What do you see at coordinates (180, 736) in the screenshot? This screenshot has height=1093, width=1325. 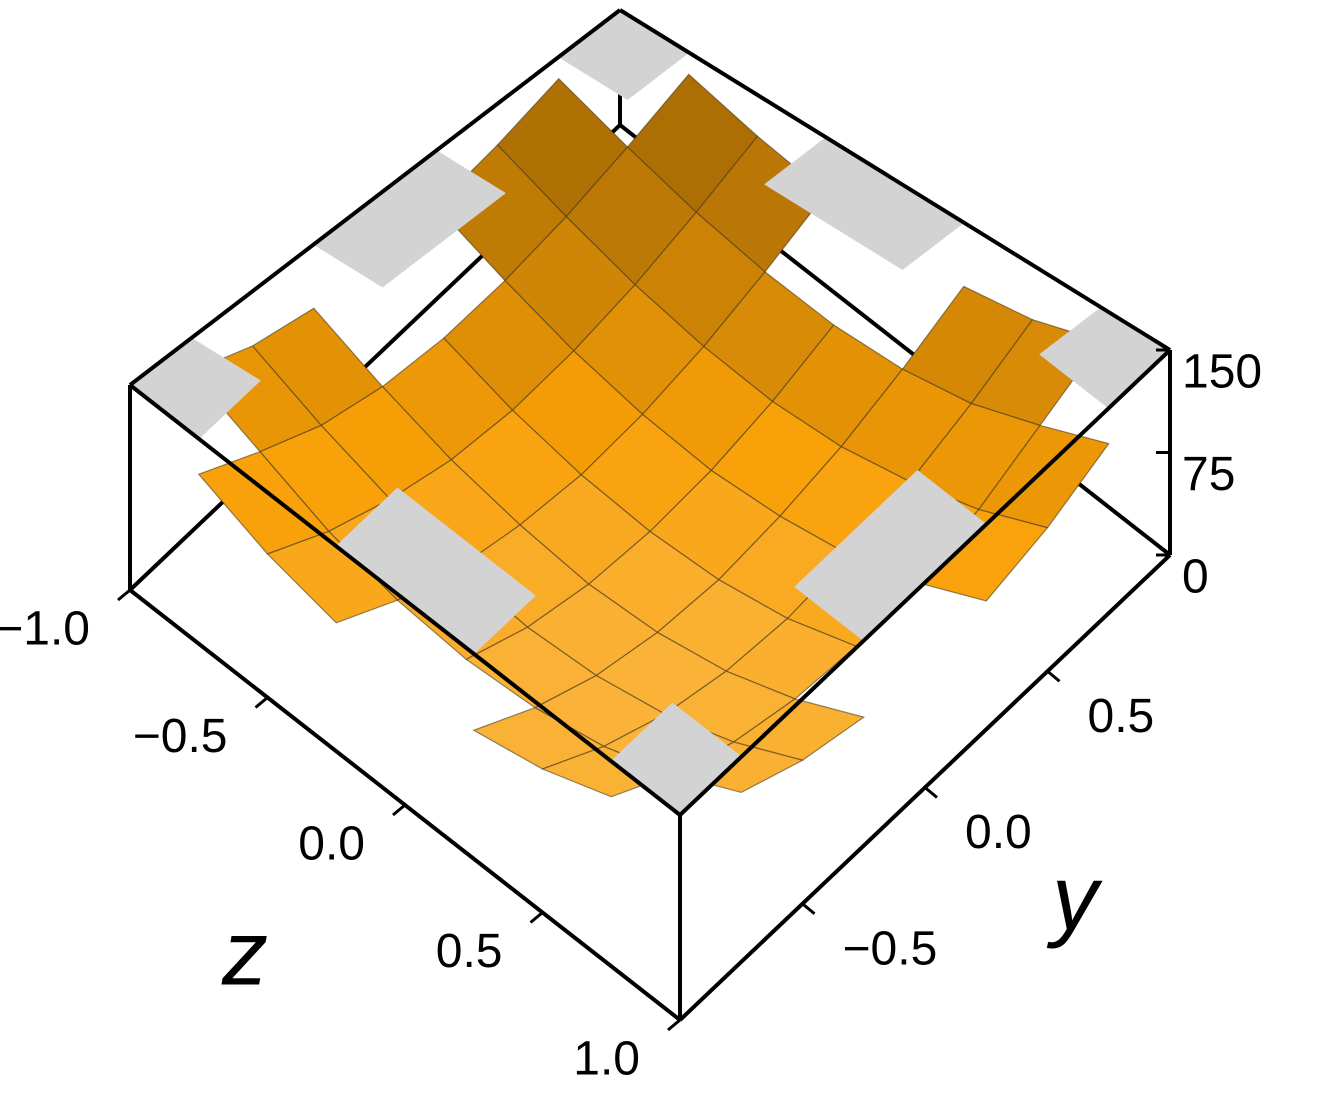 I see `x-tick-label: −0.5` at bounding box center [180, 736].